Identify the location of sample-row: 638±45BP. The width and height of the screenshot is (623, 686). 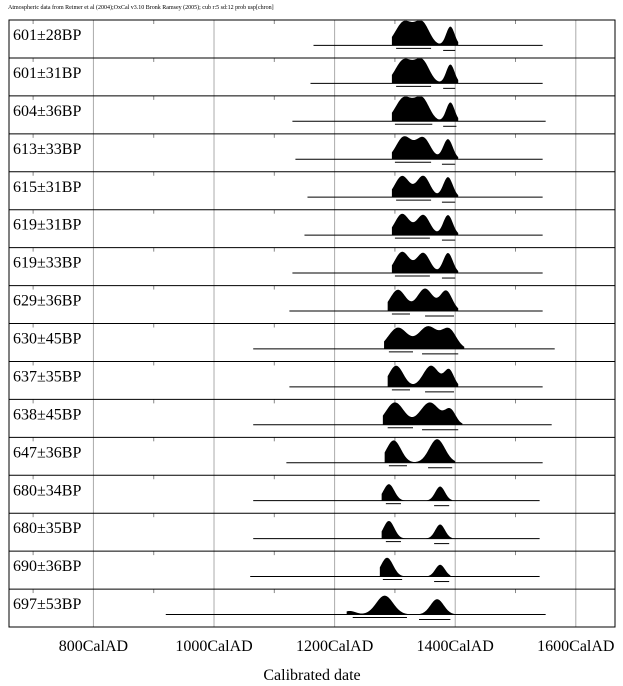
(312, 414).